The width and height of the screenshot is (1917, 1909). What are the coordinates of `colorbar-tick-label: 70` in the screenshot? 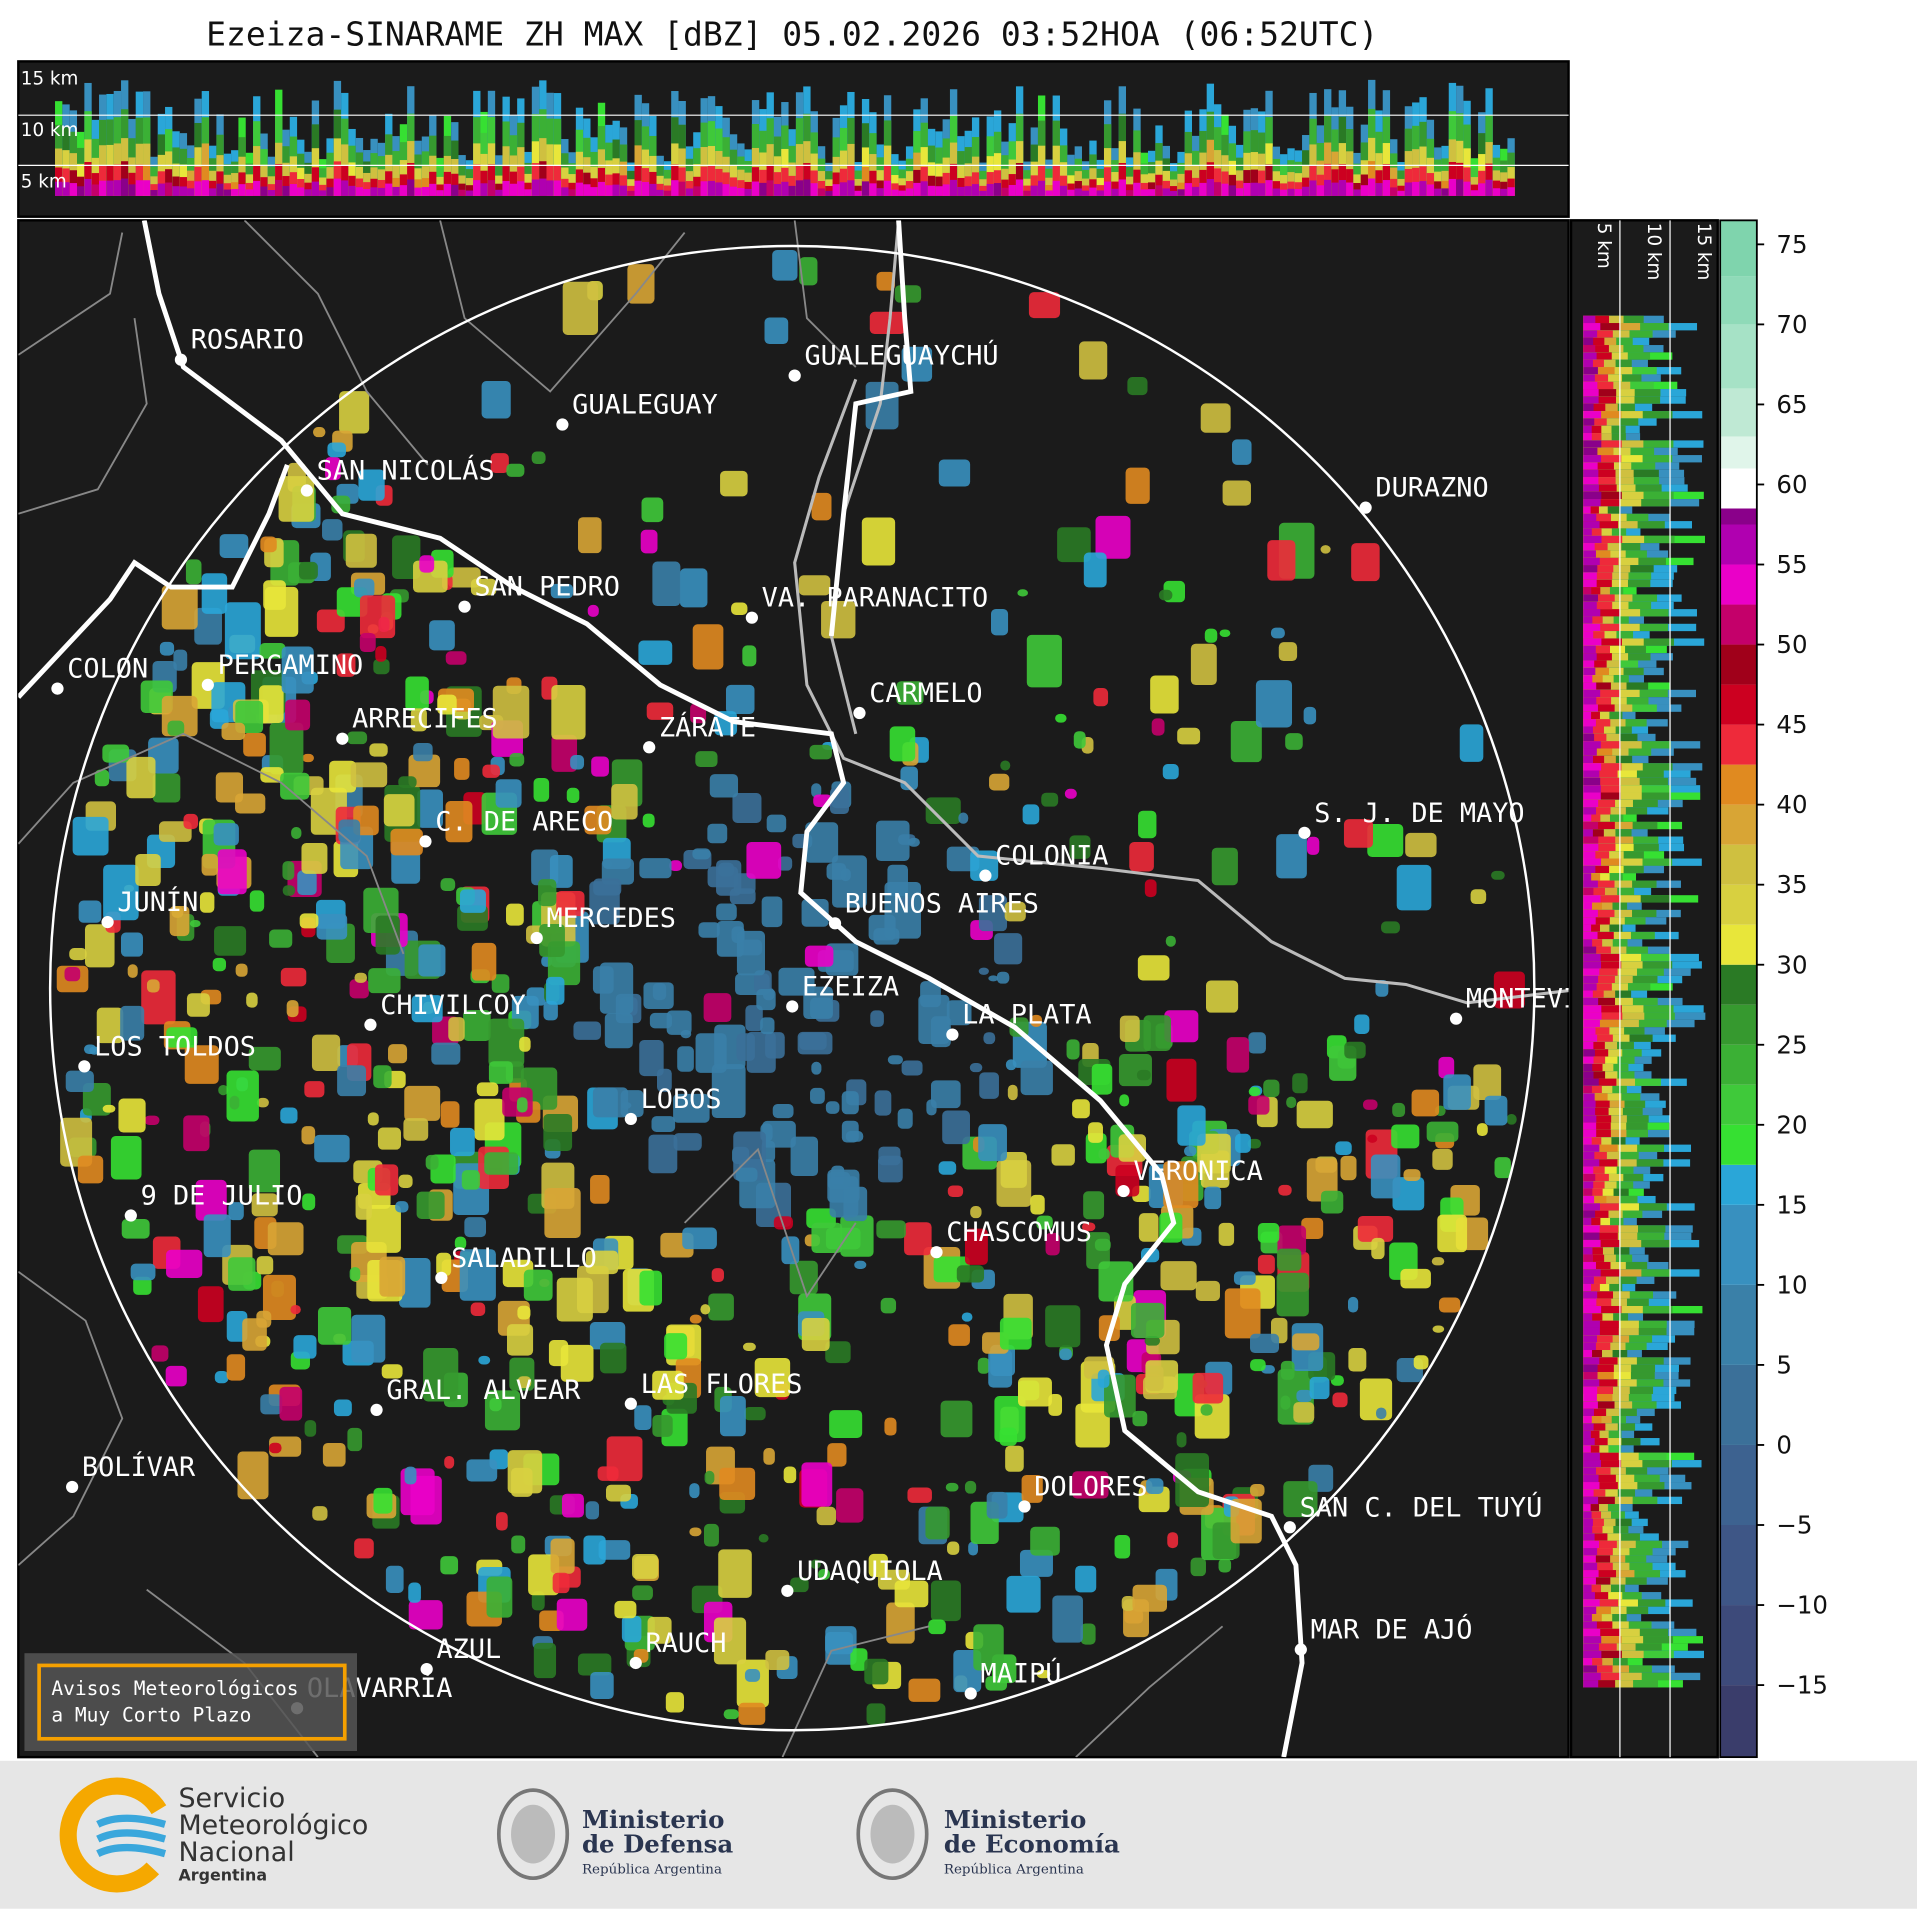 It's located at (1791, 324).